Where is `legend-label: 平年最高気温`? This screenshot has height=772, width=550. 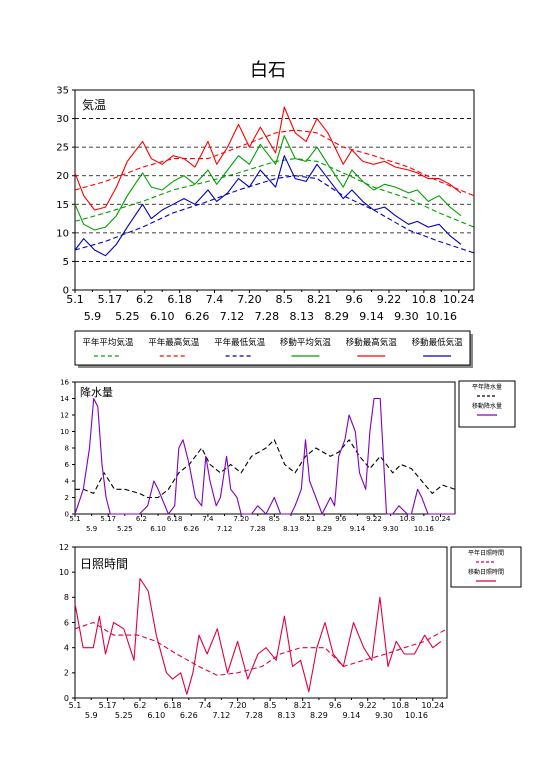 legend-label: 平年最高気温 is located at coordinates (174, 342).